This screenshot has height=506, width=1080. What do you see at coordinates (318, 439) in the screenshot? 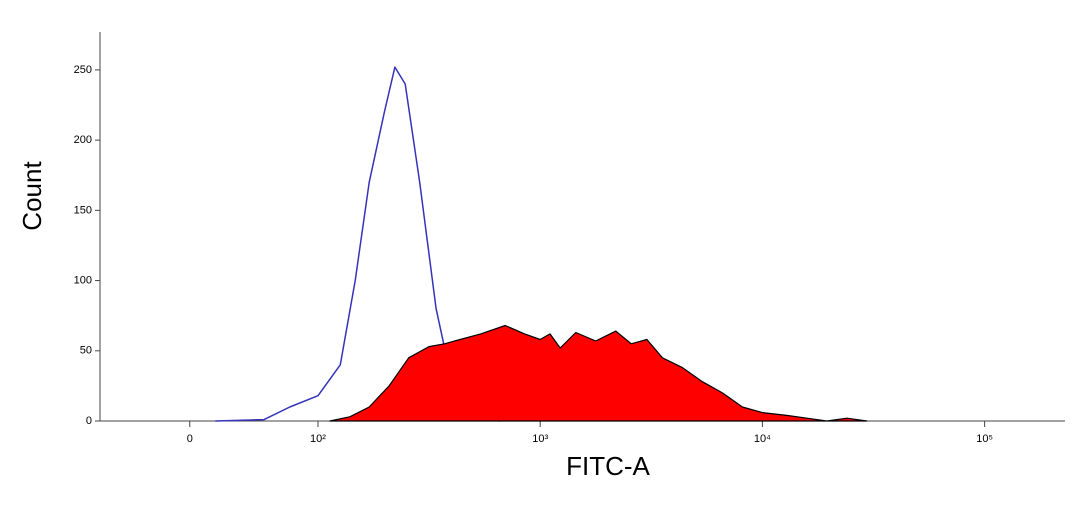
I see `x-tick-label: 10²` at bounding box center [318, 439].